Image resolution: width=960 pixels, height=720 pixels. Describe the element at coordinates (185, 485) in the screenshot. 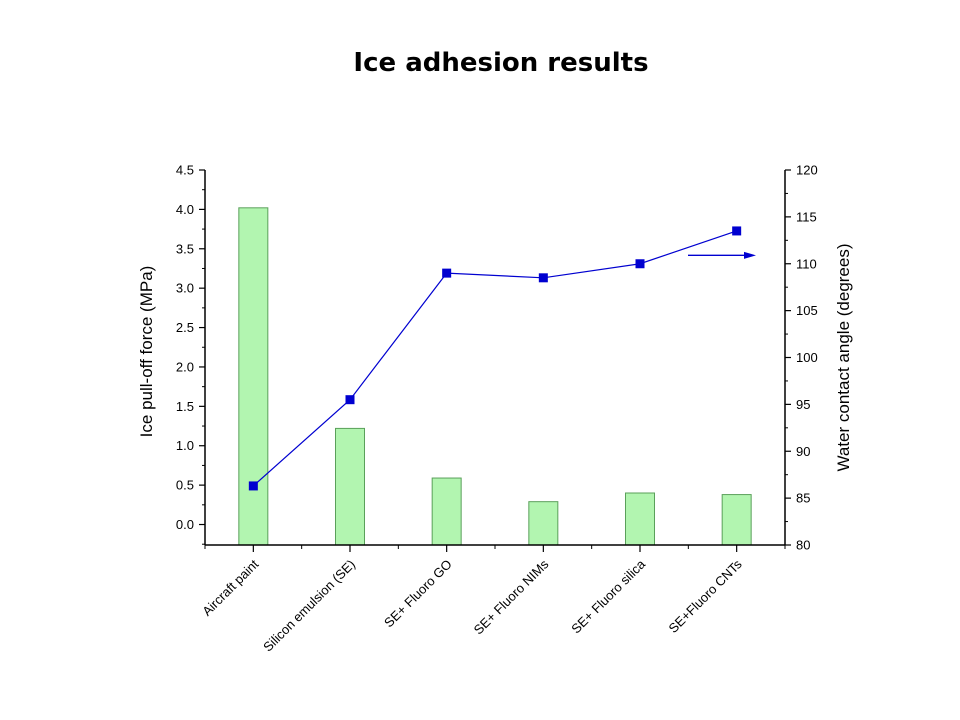

I see `left-tick-label-1: 0.5` at that location.